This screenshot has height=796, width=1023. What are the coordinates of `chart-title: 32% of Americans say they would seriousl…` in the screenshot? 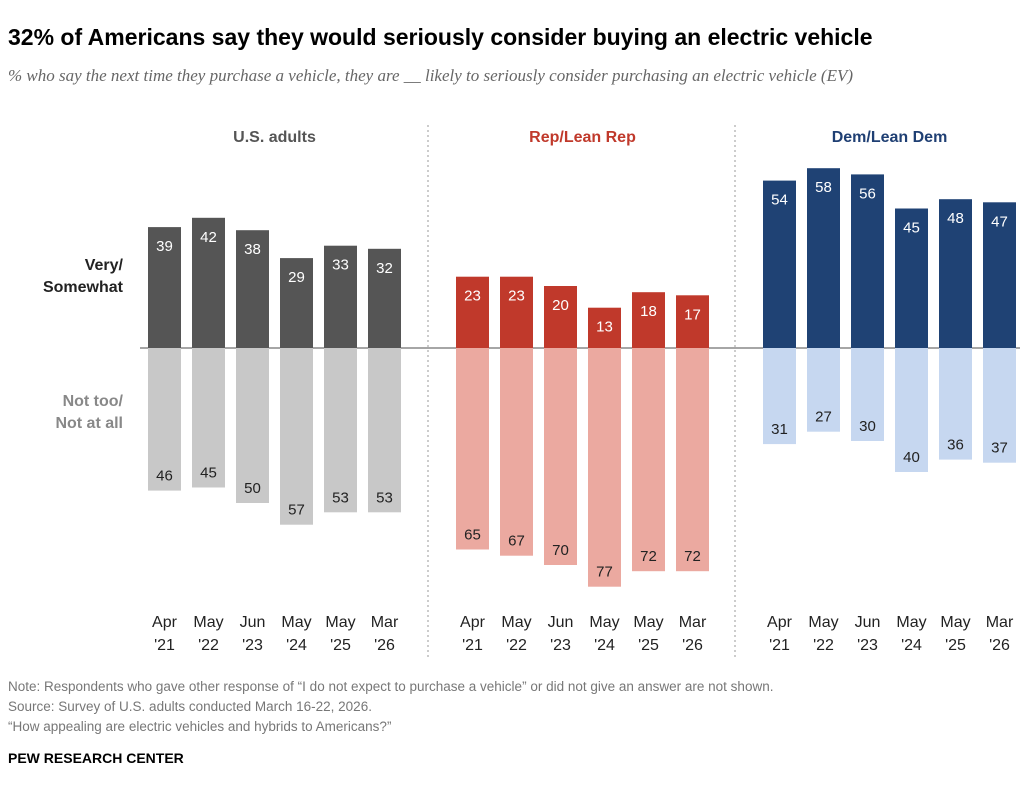 It's located at (440, 37).